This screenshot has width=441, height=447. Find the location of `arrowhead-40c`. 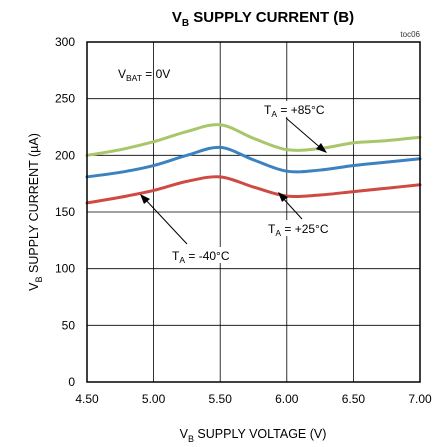

arrowhead-40c is located at coordinates (145, 199).